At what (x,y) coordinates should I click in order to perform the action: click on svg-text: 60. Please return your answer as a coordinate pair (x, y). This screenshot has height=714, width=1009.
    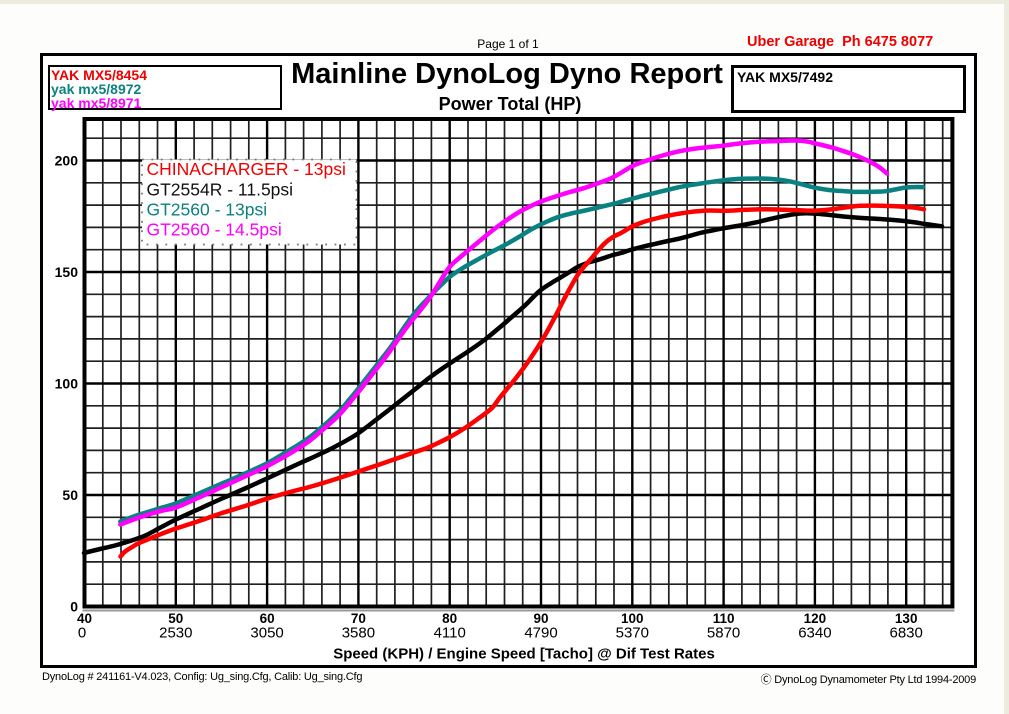
    Looking at the image, I should click on (267, 618).